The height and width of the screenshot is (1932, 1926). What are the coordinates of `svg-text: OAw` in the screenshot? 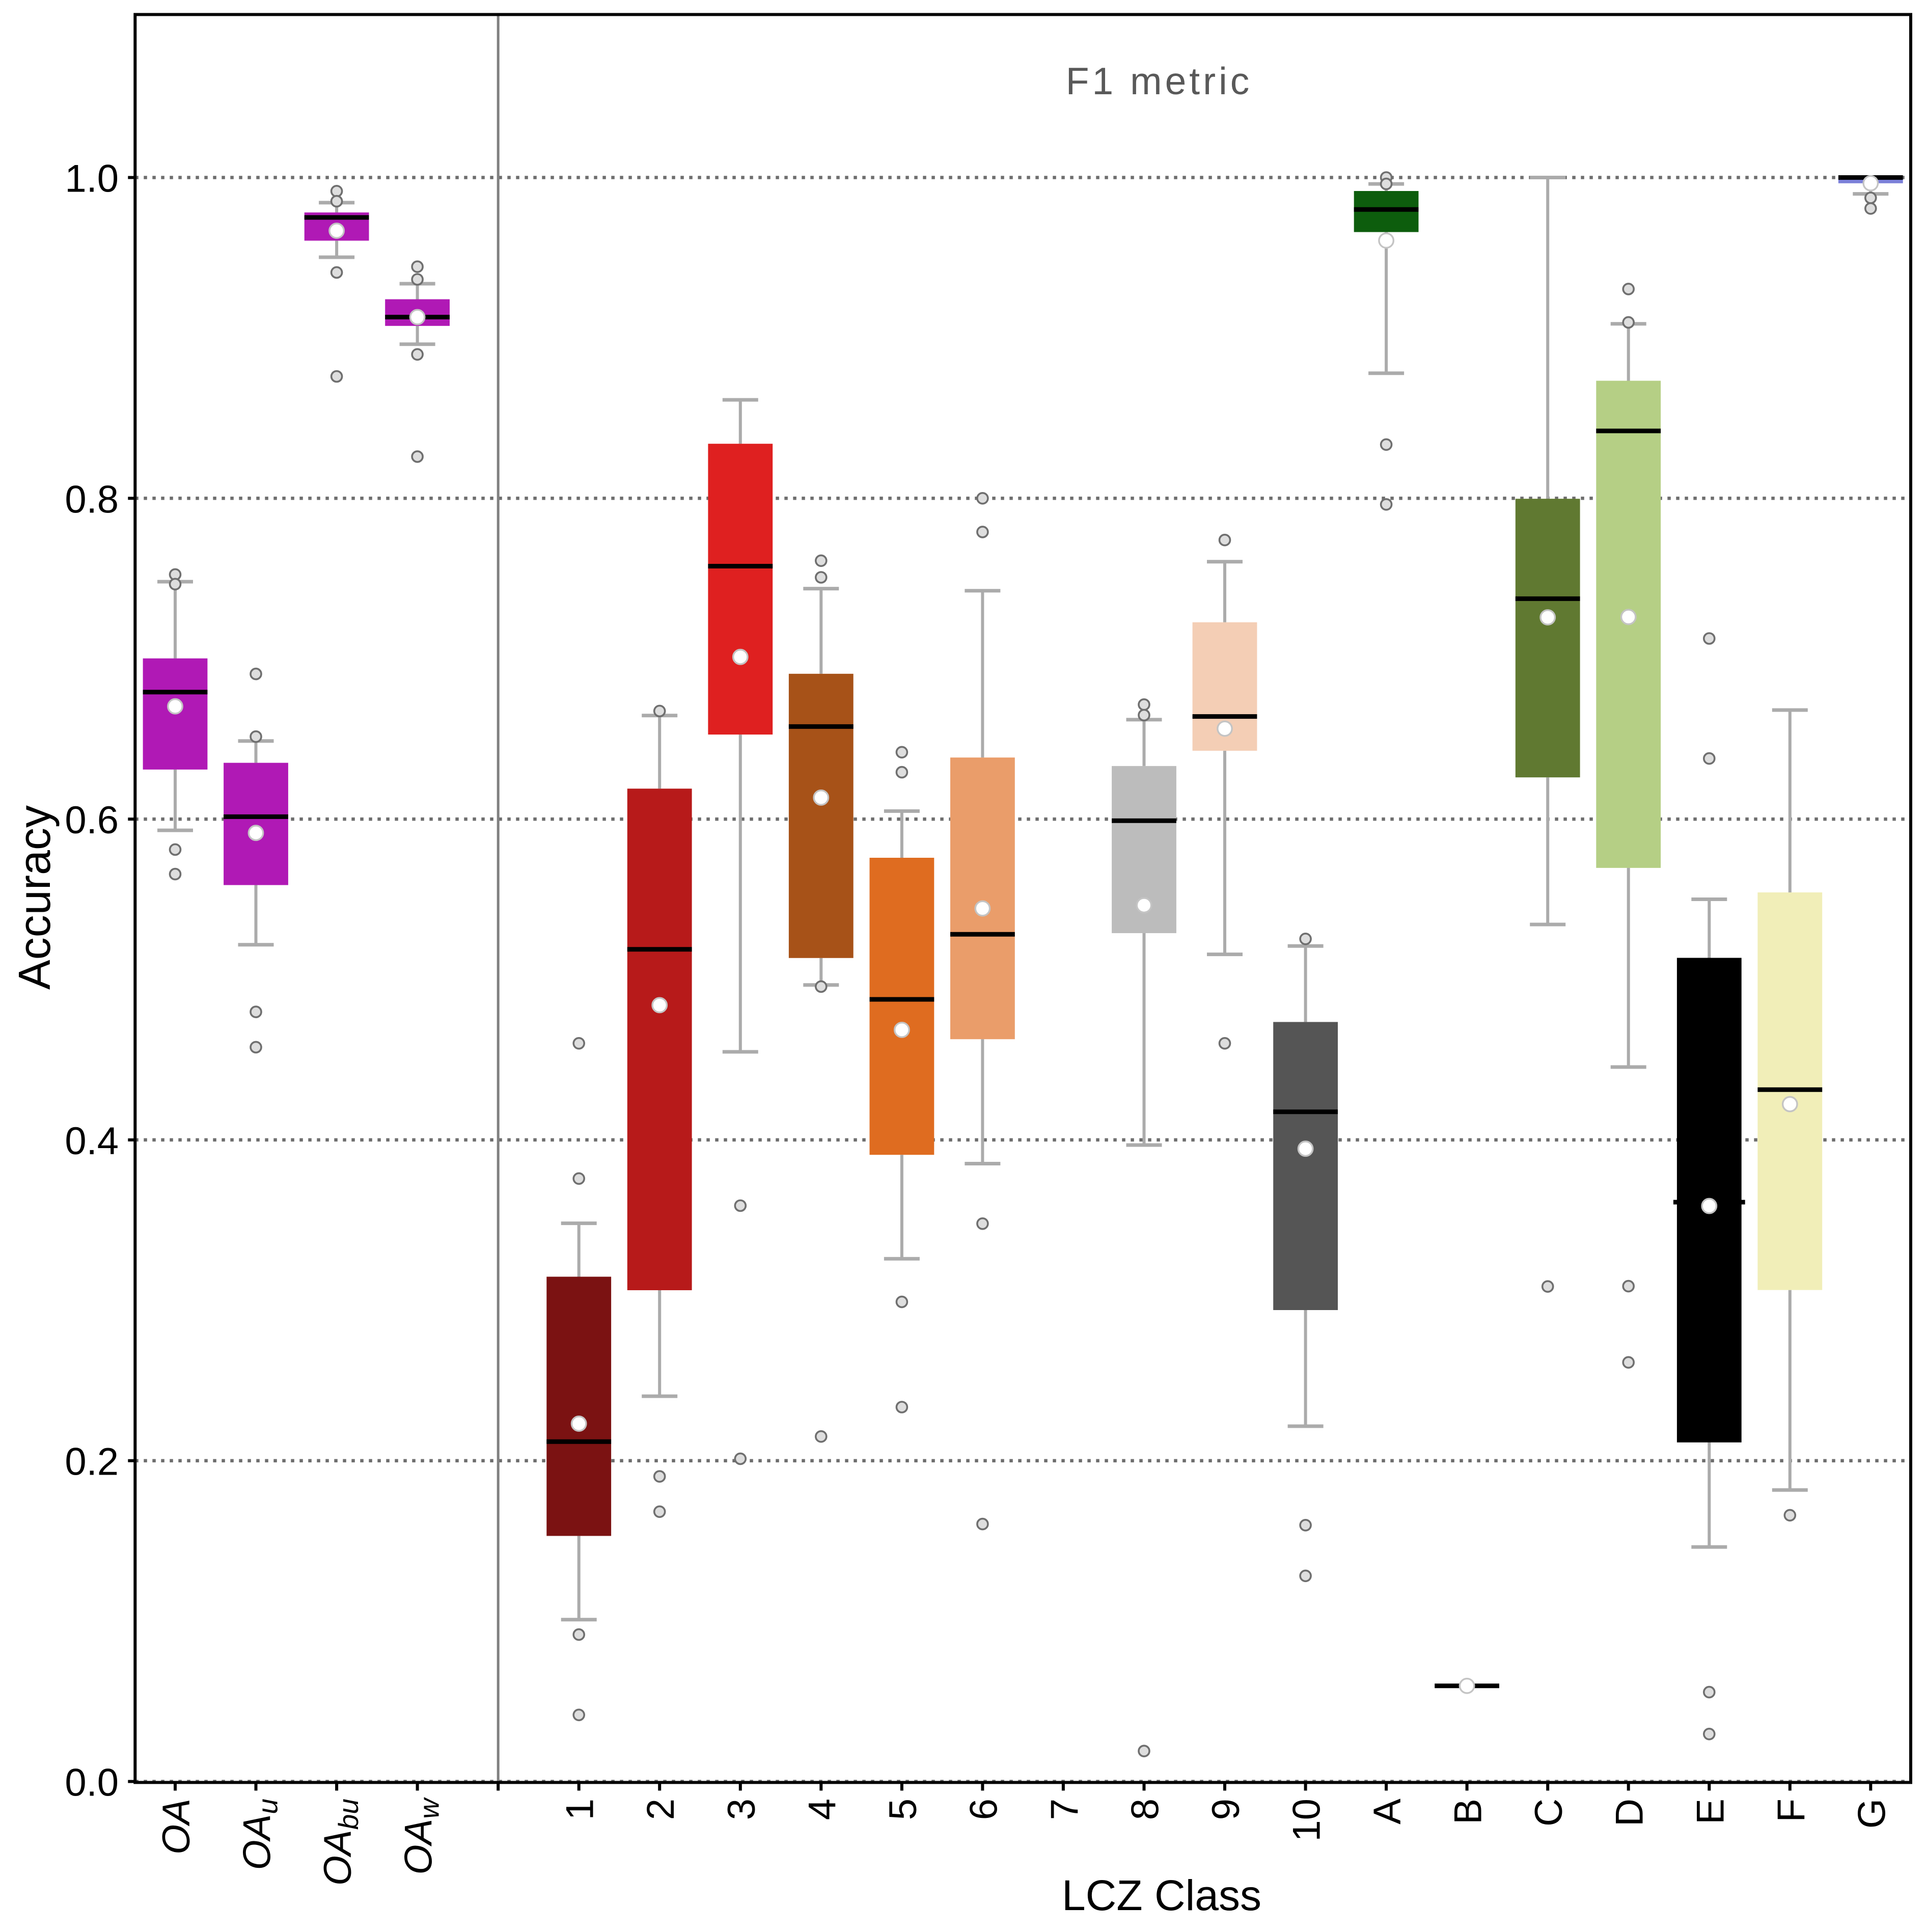 It's located at (421, 1836).